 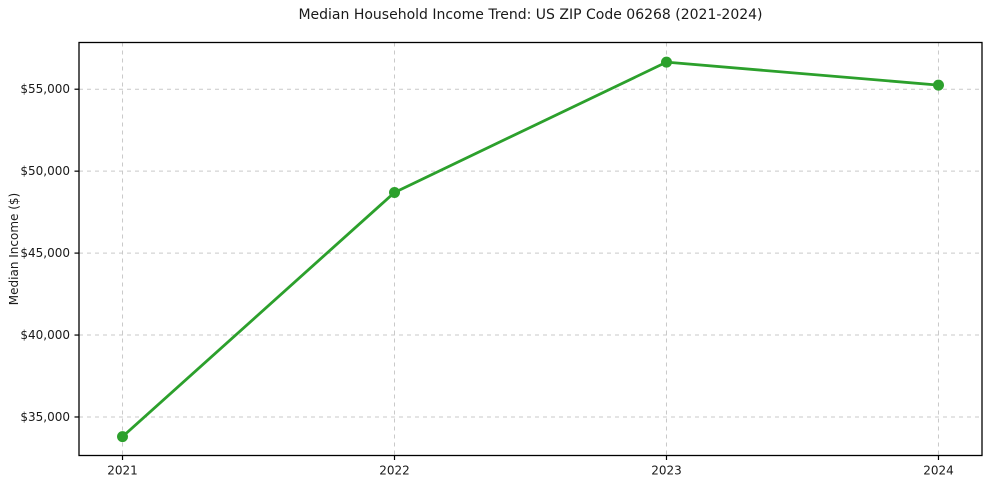 What do you see at coordinates (45, 335) in the screenshot?
I see `y-tick-label: $40,000` at bounding box center [45, 335].